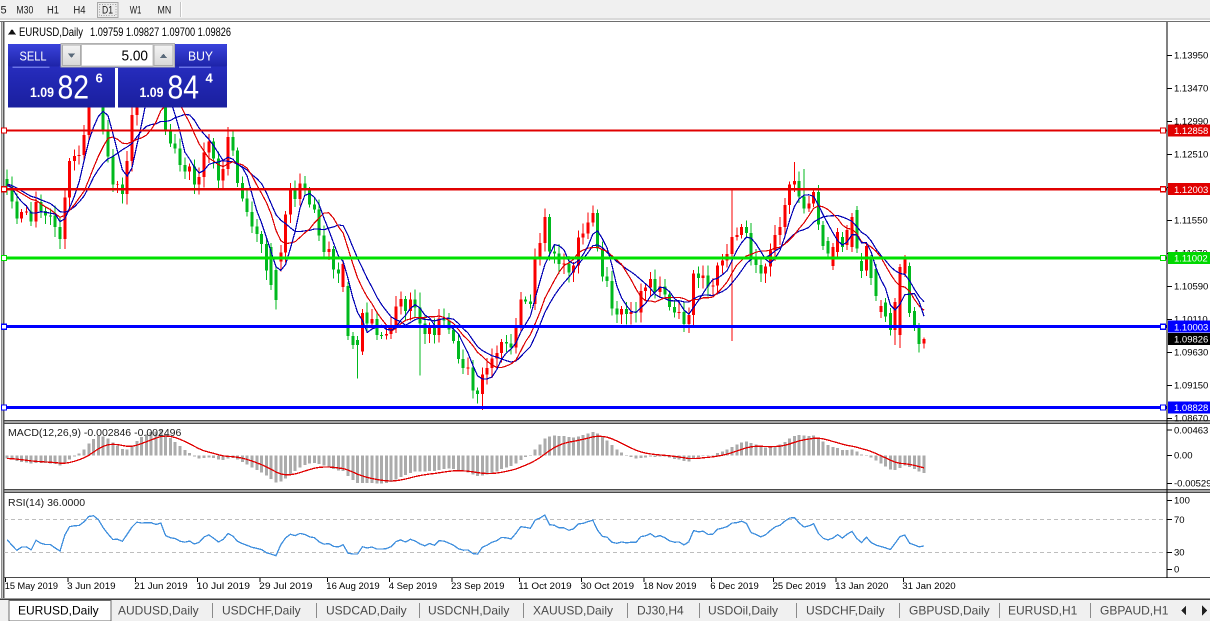  I want to click on svg-text: 1.10110, so click(1191, 320).